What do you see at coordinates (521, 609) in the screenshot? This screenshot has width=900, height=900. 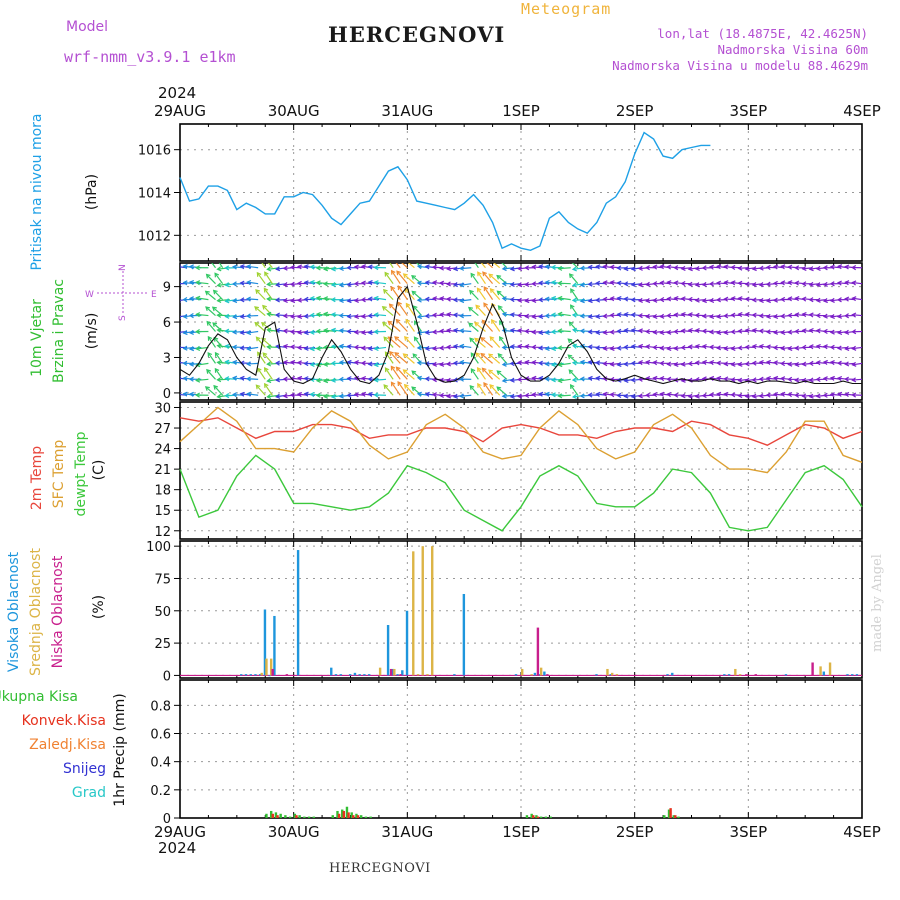 I see `panel-frame` at bounding box center [521, 609].